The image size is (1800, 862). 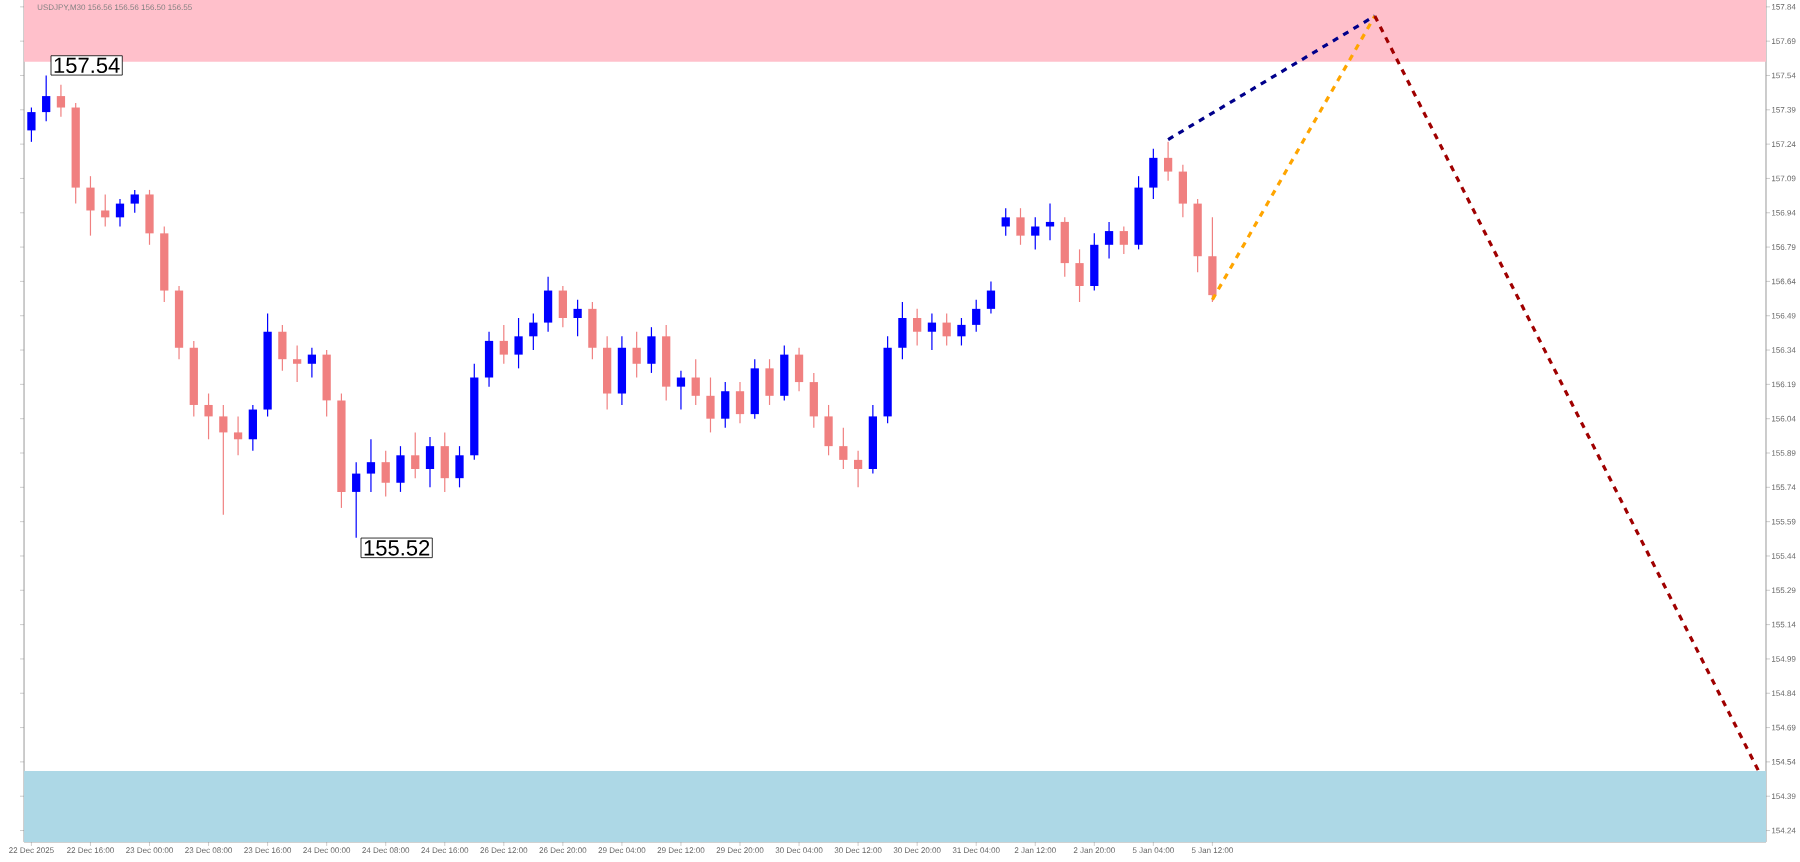 I want to click on annotation: 155.52, so click(x=397, y=548).